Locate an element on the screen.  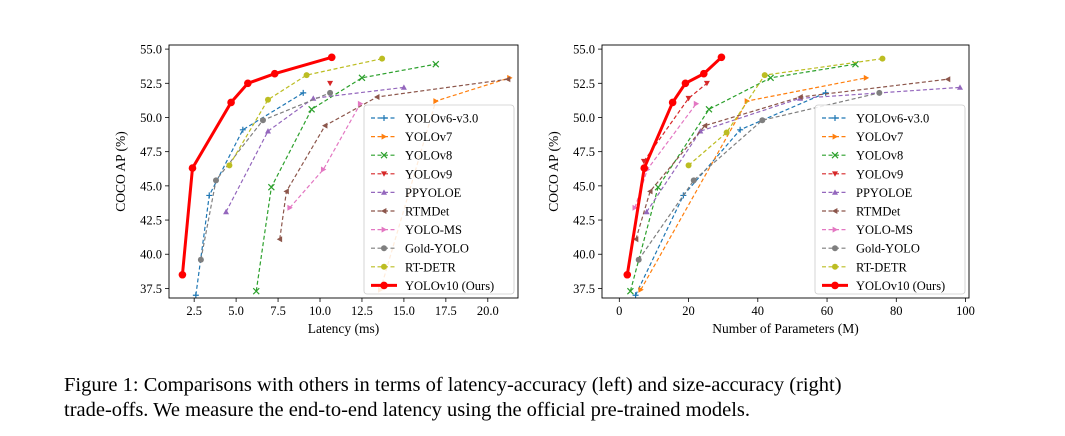
legend-entry: PPYOLOE is located at coordinates (867, 193).